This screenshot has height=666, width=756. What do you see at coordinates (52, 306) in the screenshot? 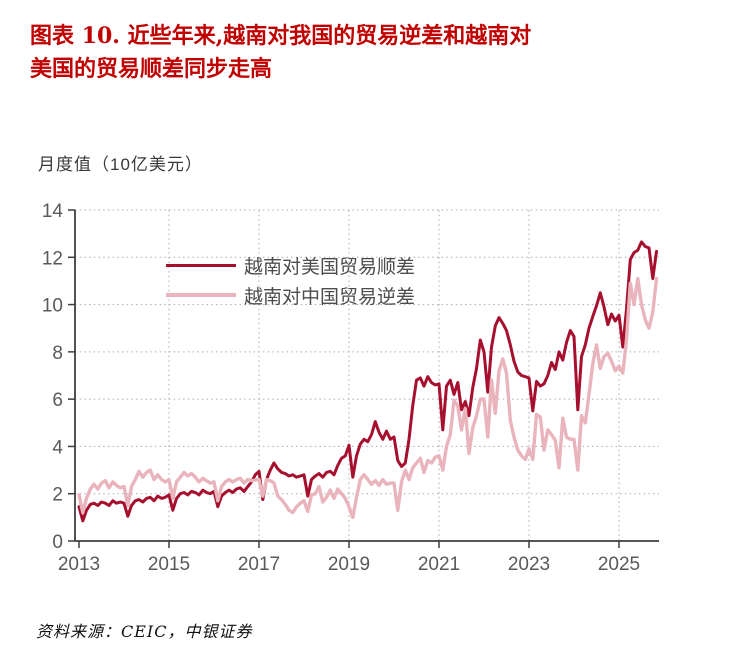
I see `y-tick-label: 10` at bounding box center [52, 306].